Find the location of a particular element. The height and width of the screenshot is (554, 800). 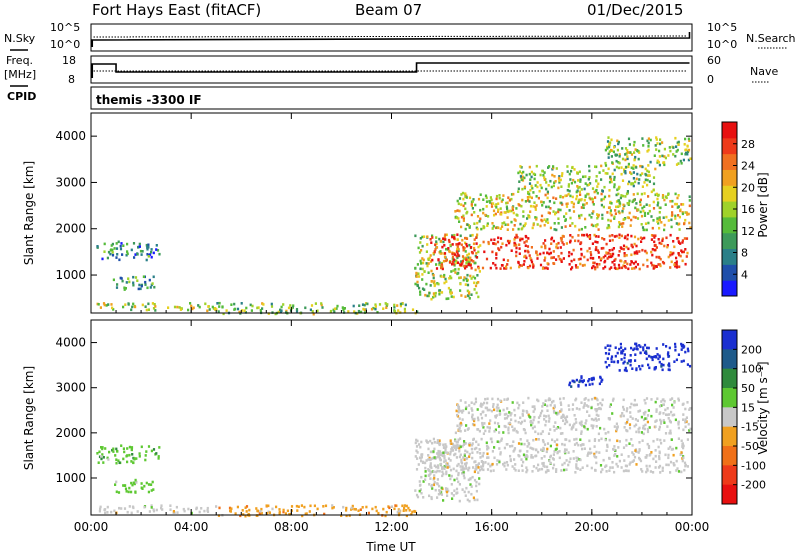

noise-tick-top-left: 10^5 is located at coordinates (65, 27).